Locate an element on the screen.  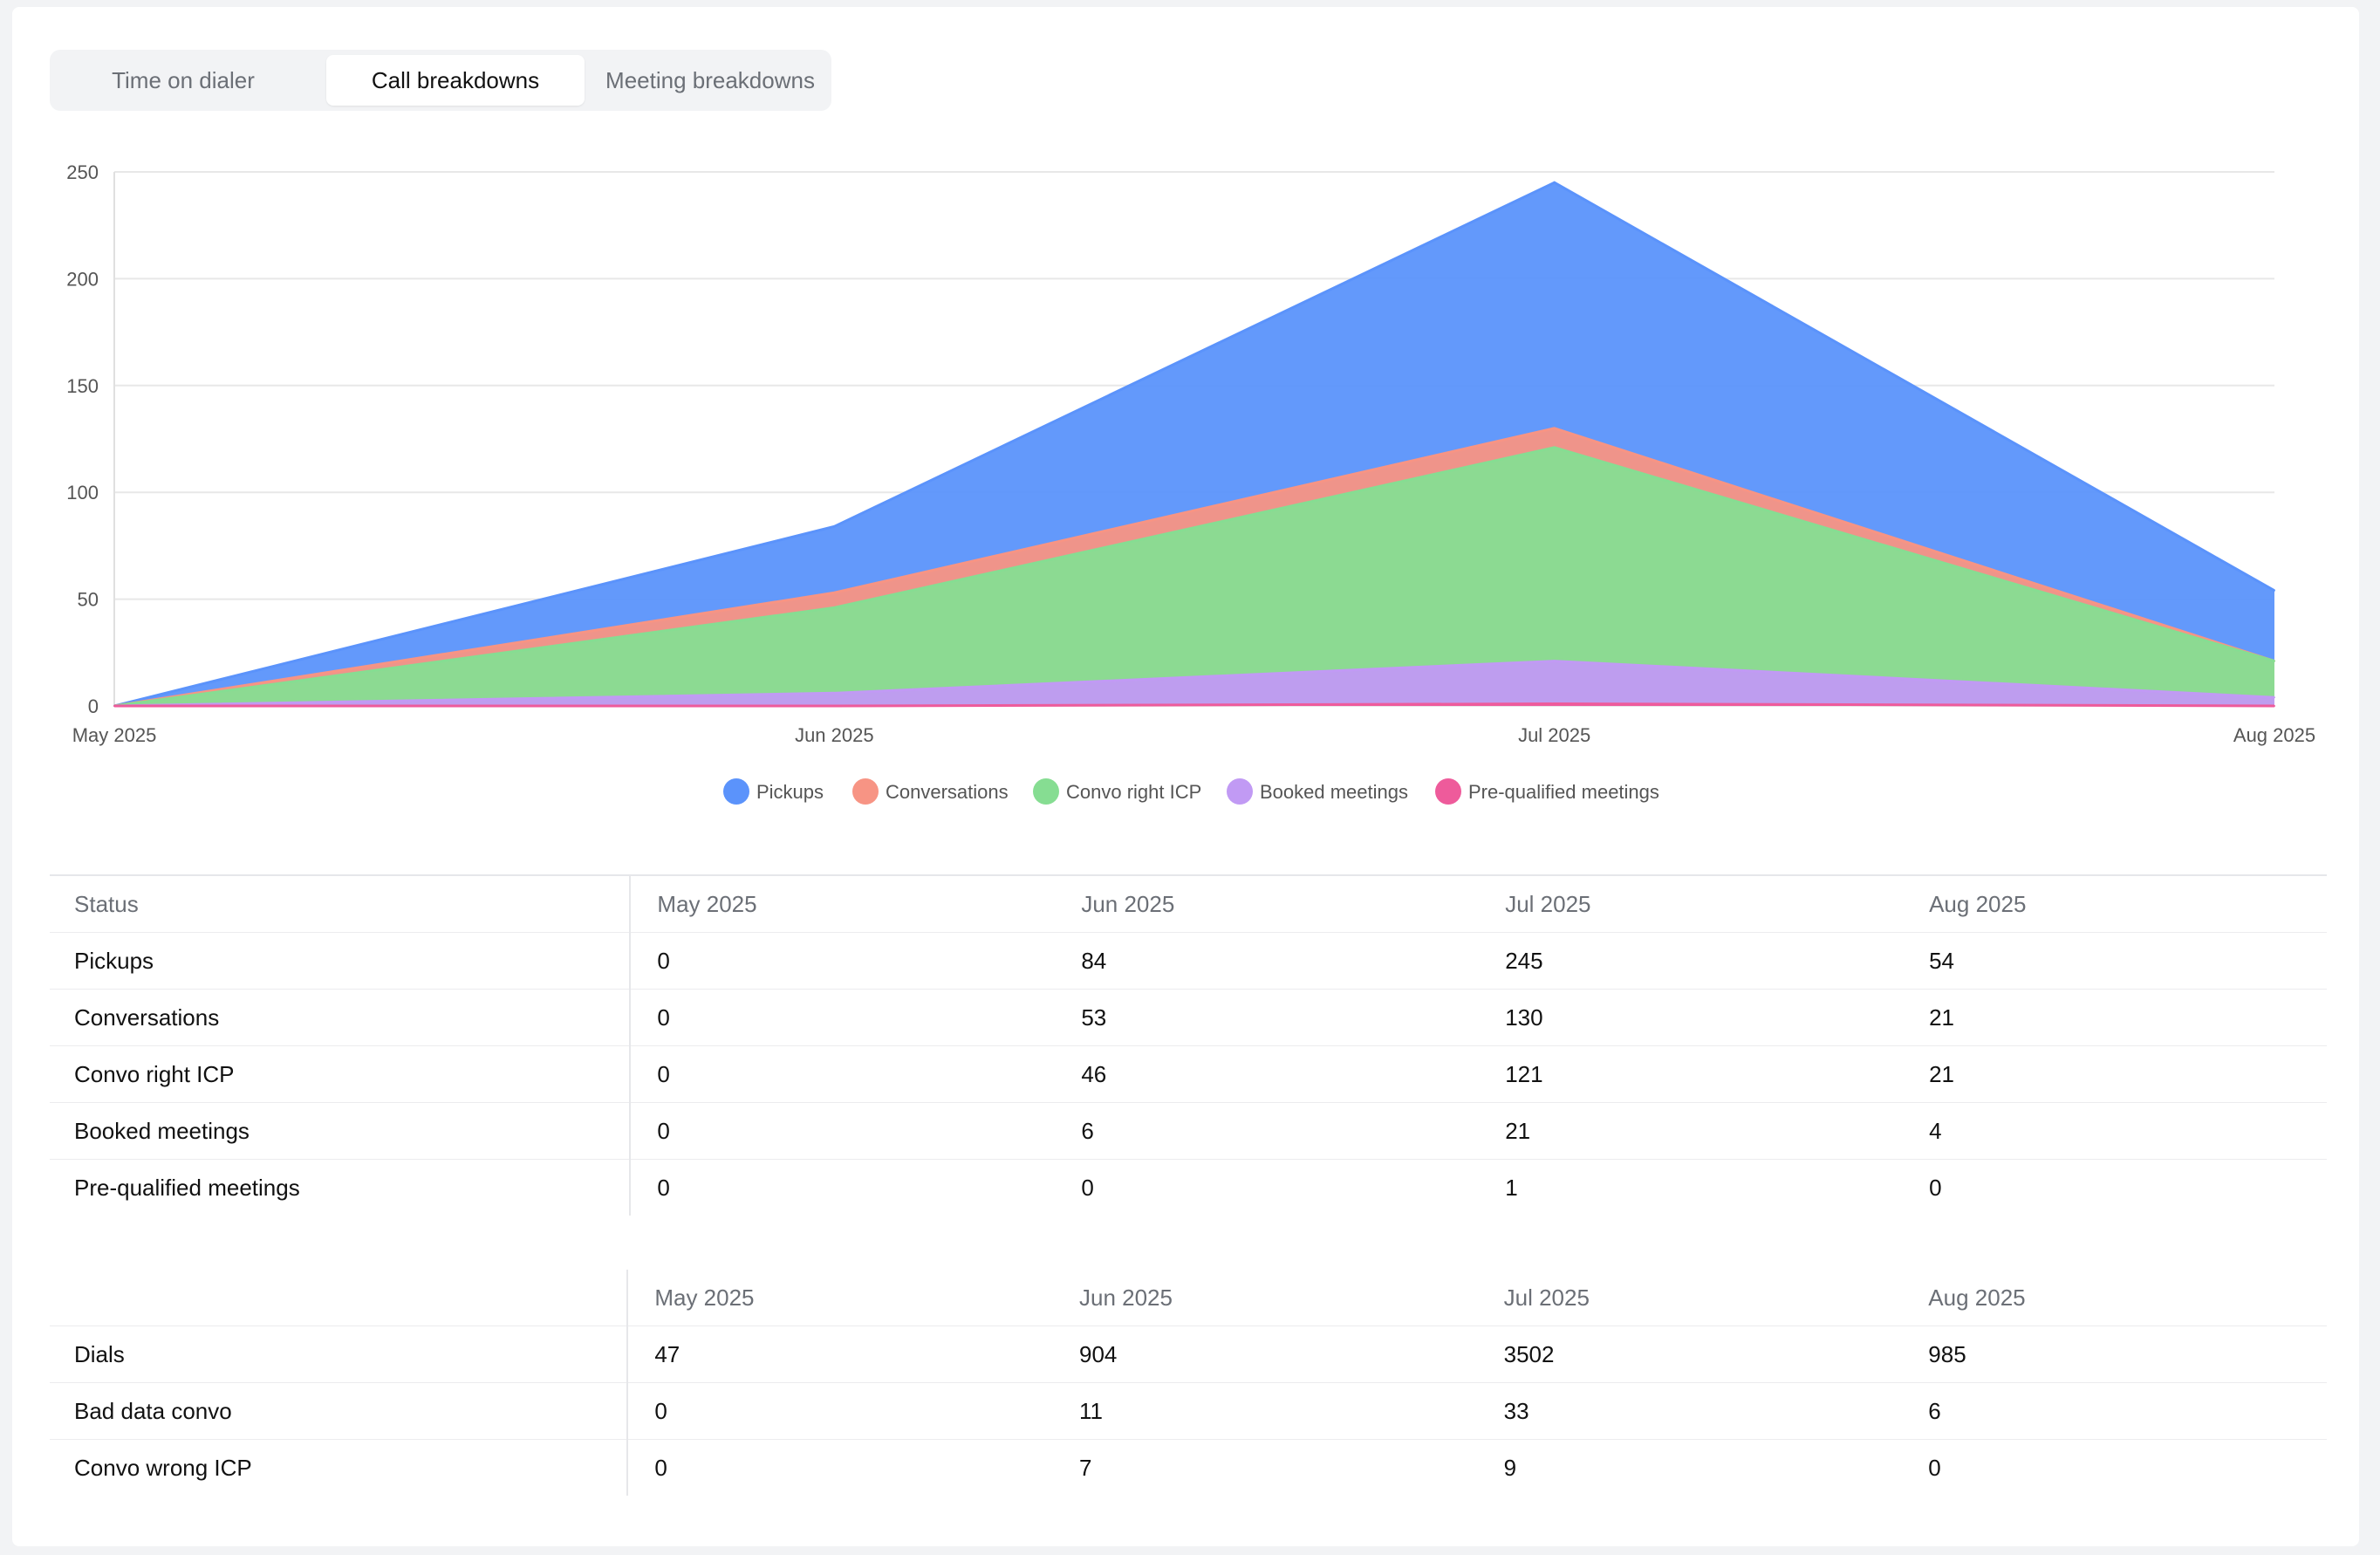
row-label: Convo right ICP is located at coordinates (341, 1074).